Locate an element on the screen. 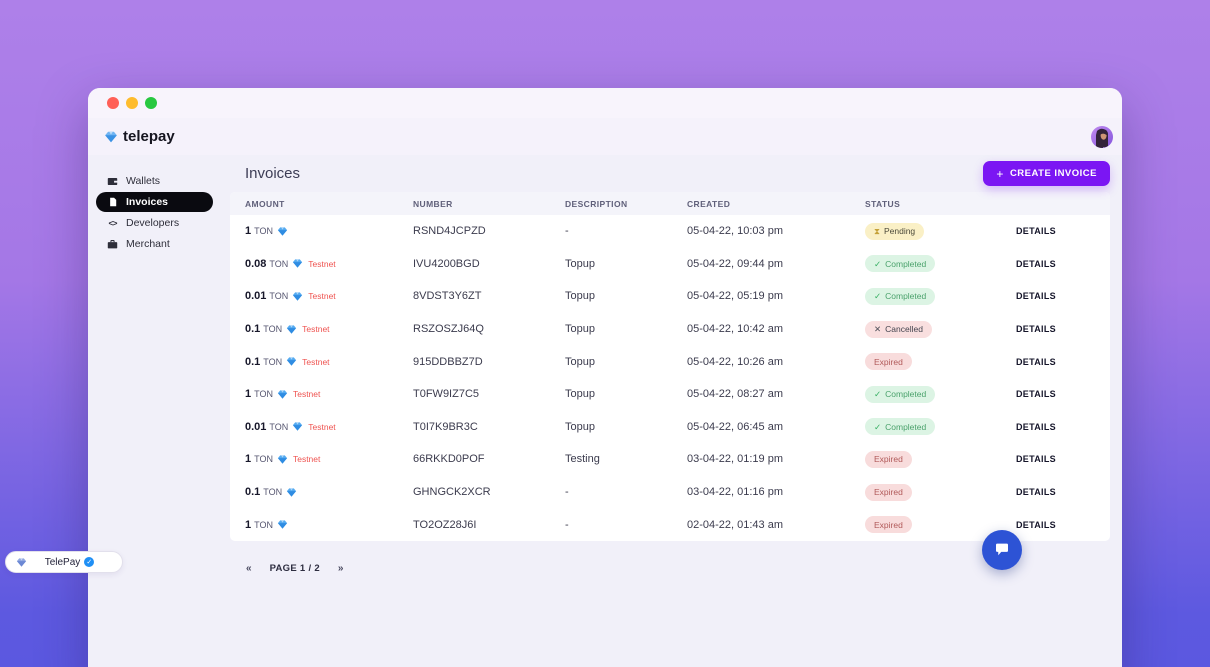 This screenshot has height=667, width=1210. sidebar-item-invoices: Invoices is located at coordinates (154, 202).